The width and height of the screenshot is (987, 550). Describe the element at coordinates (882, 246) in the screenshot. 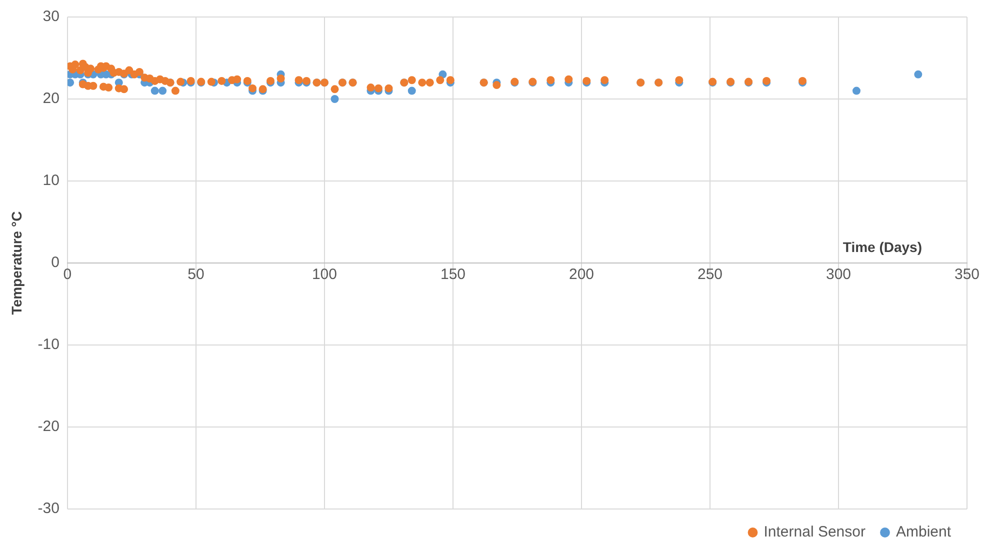

I see `x-axis-title: Time (Days)` at that location.